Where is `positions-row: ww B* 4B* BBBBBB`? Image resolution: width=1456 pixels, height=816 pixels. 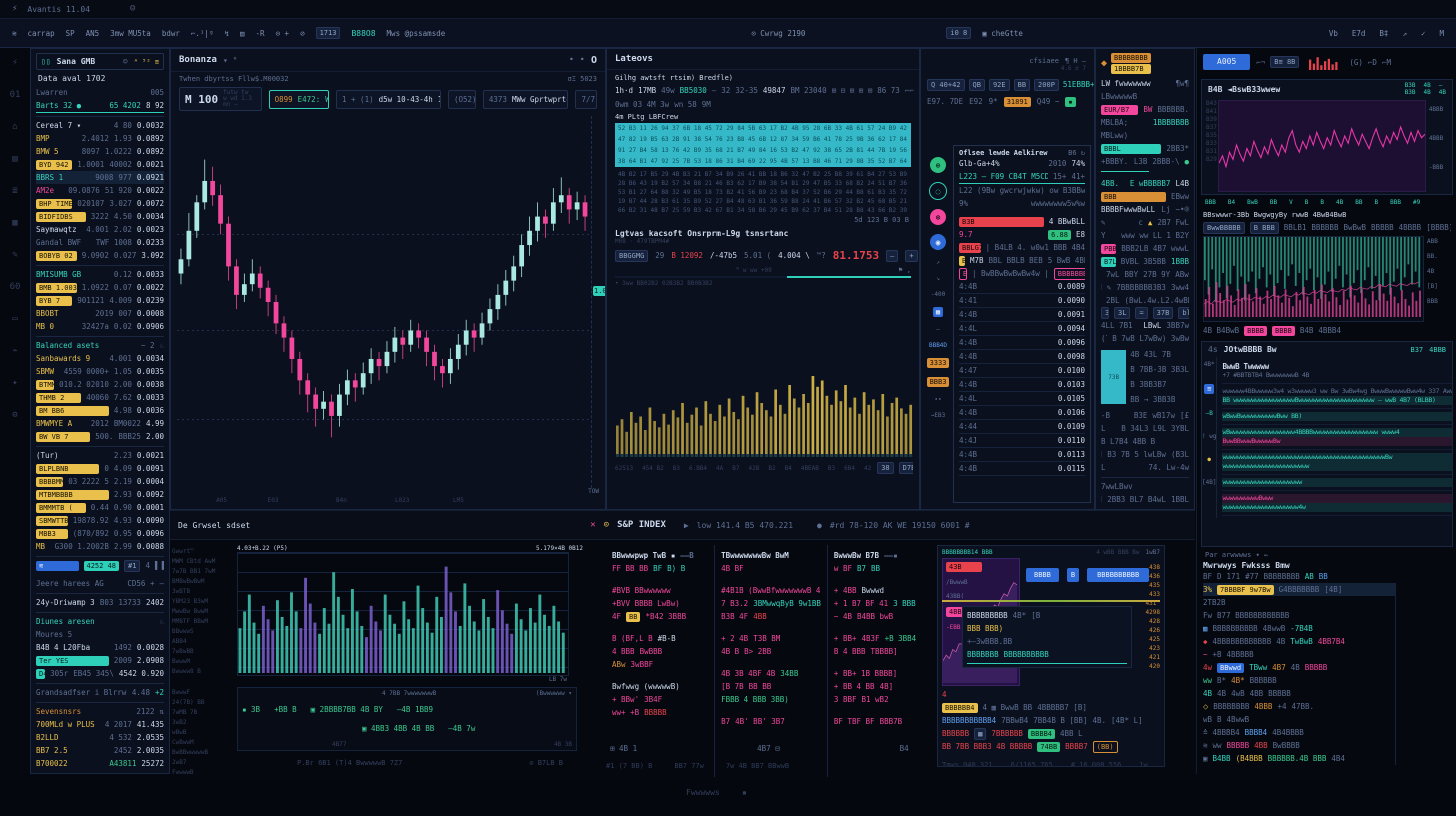
positions-row: ww B* 4B* BBBBBB is located at coordinates (1299, 680).